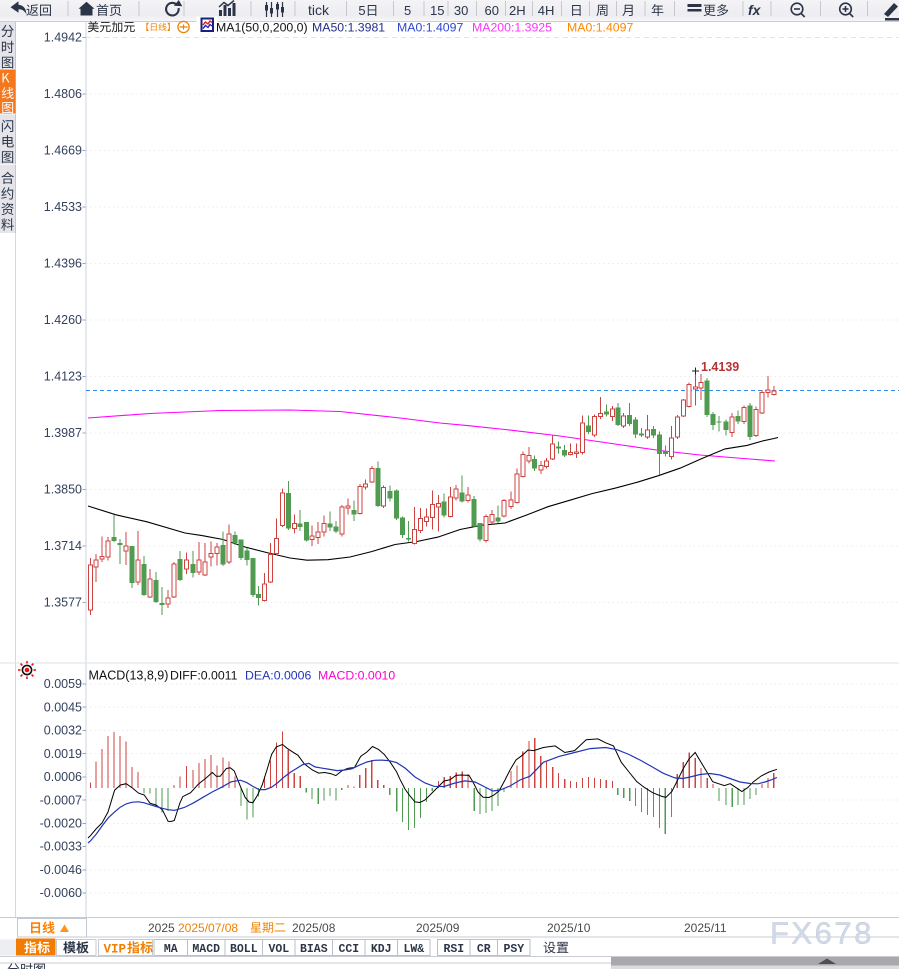 This screenshot has height=974, width=899. What do you see at coordinates (63, 490) in the screenshot?
I see `svg-text: 1.3850` at bounding box center [63, 490].